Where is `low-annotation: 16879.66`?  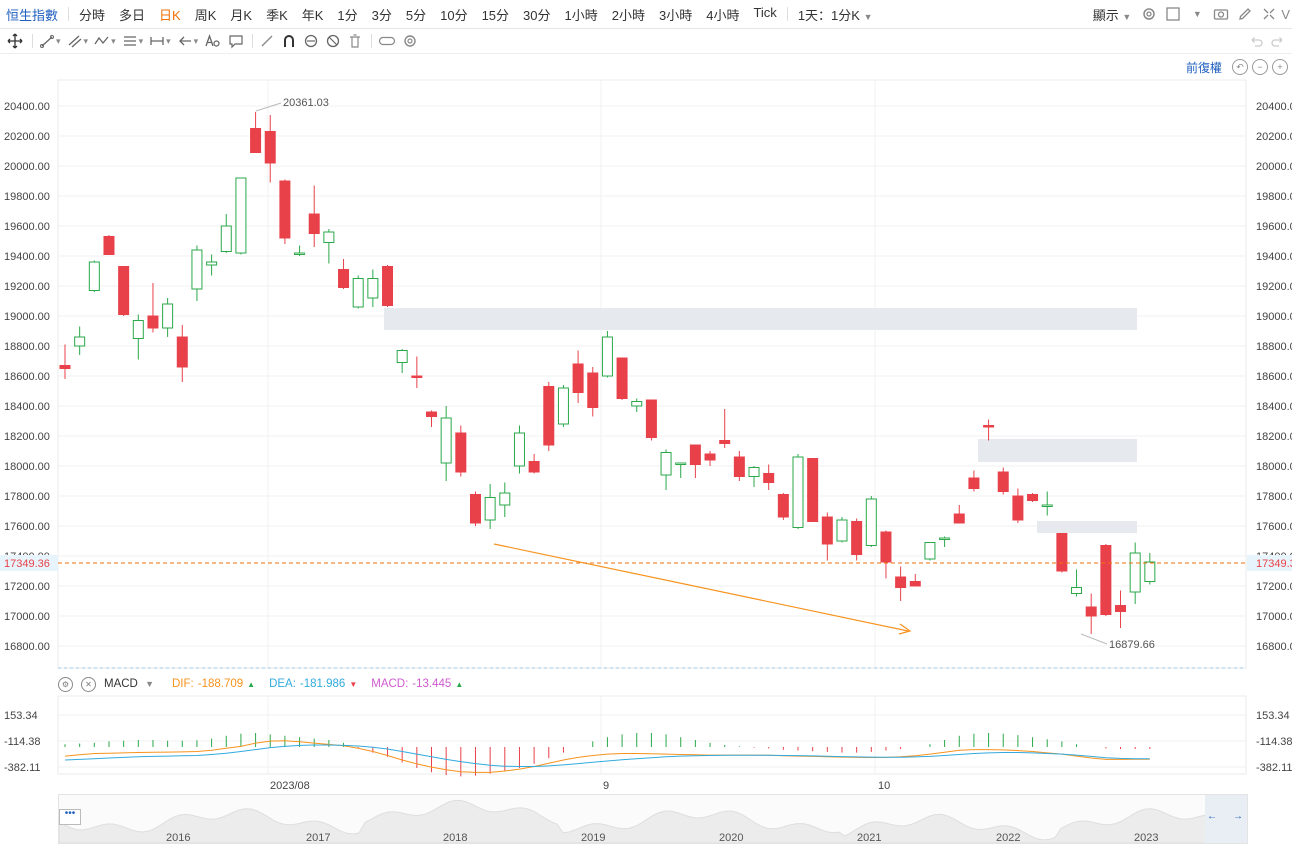 low-annotation: 16879.66 is located at coordinates (1117, 642).